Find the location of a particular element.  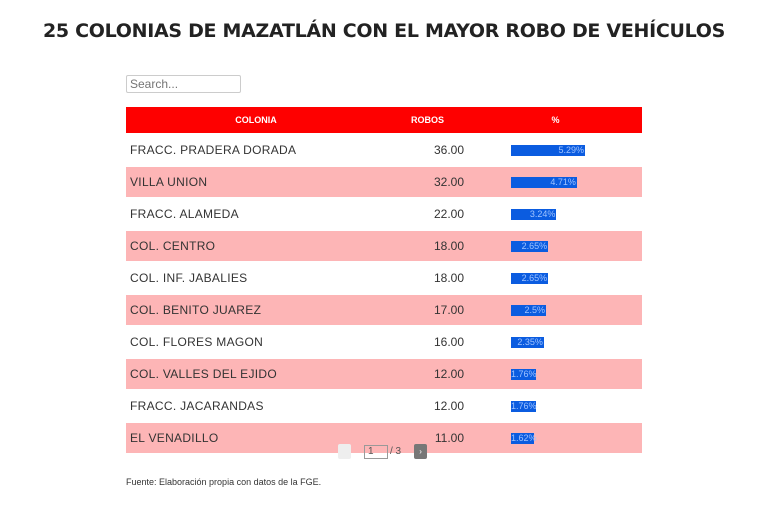

table-row: VILLA UNION 32.00 4.71% is located at coordinates (384, 181).